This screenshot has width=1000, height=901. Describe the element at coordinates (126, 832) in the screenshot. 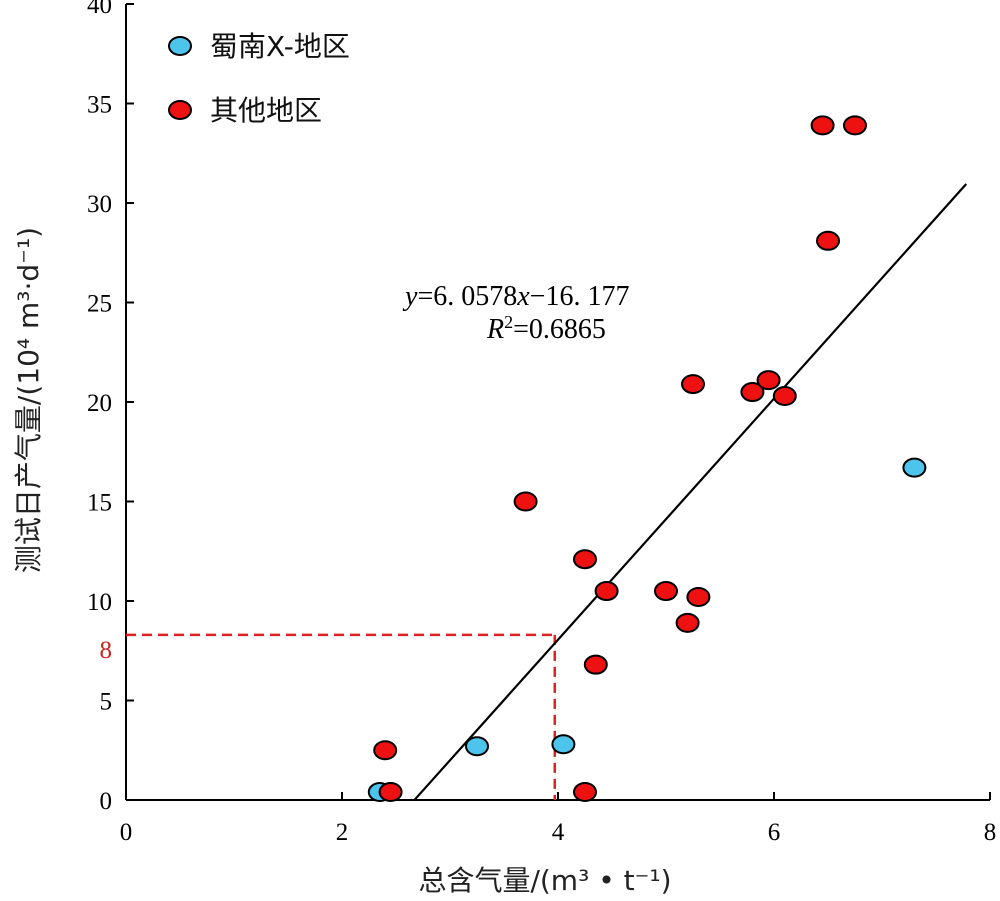

I see `x-tick-label: 0` at that location.